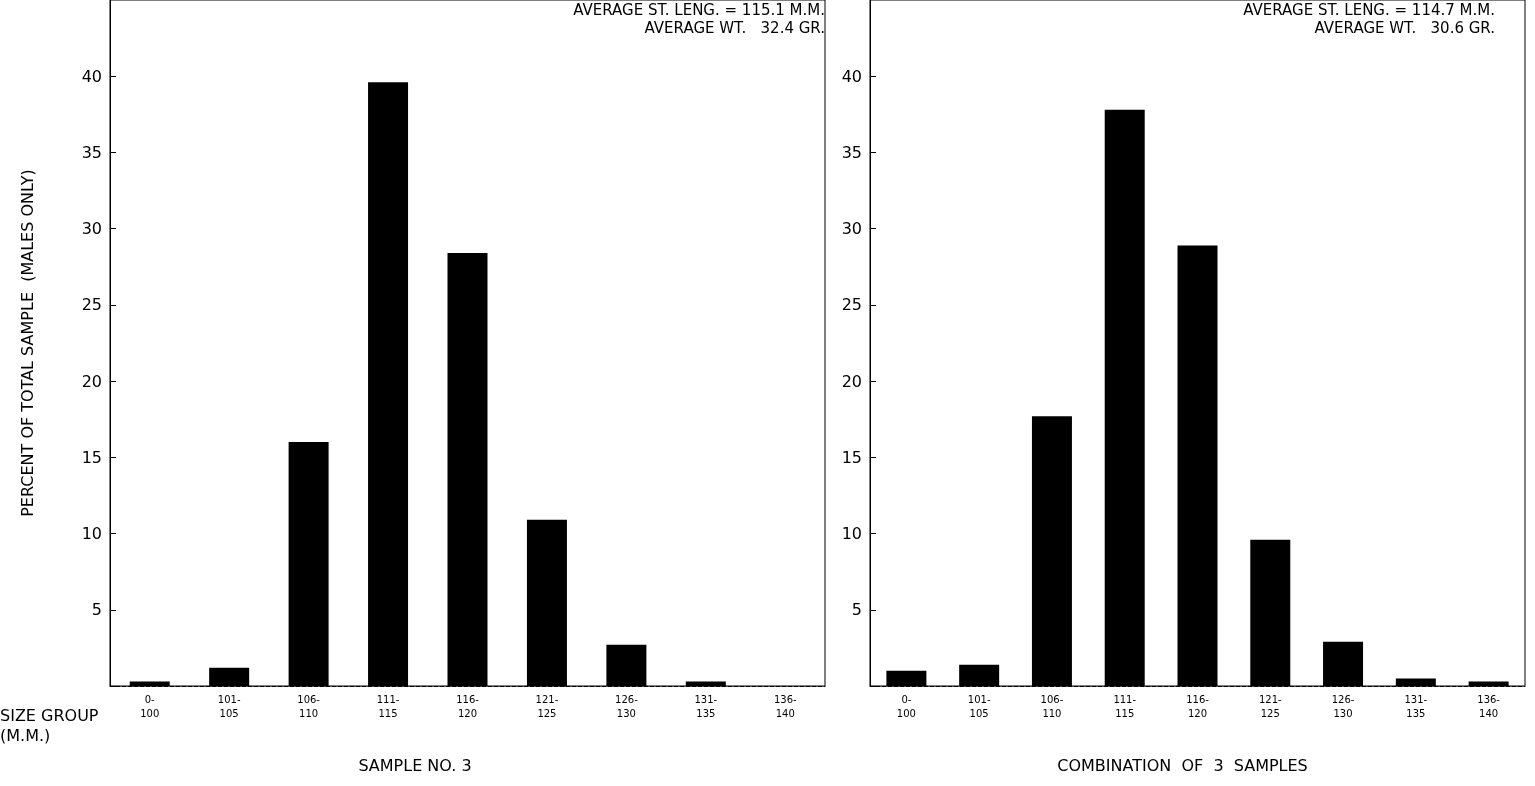 The height and width of the screenshot is (786, 1535). Describe the element at coordinates (415, 765) in the screenshot. I see `text: SAMPLE NO. 3` at that location.